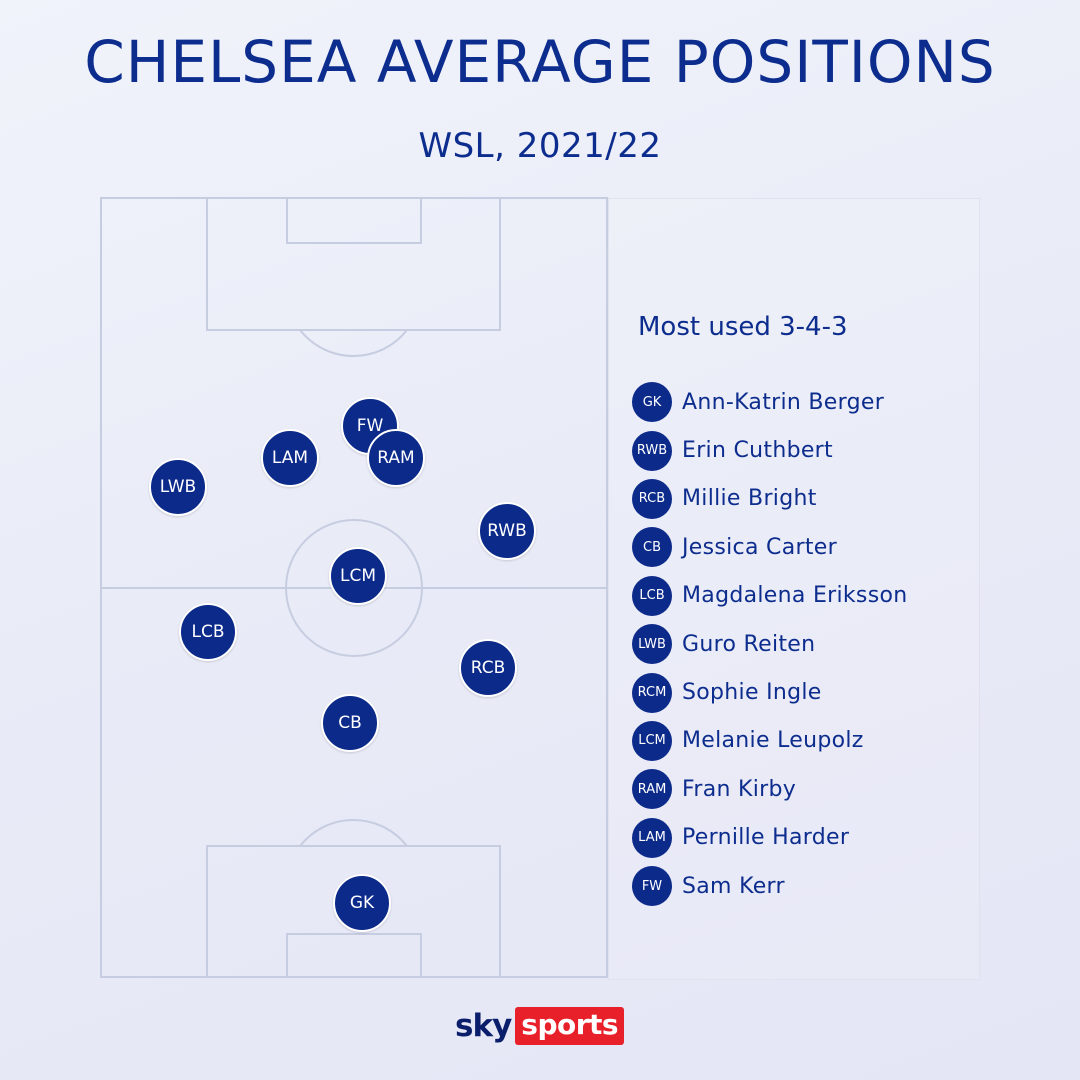  What do you see at coordinates (396, 458) in the screenshot?
I see `player-marker-ram: RAM` at bounding box center [396, 458].